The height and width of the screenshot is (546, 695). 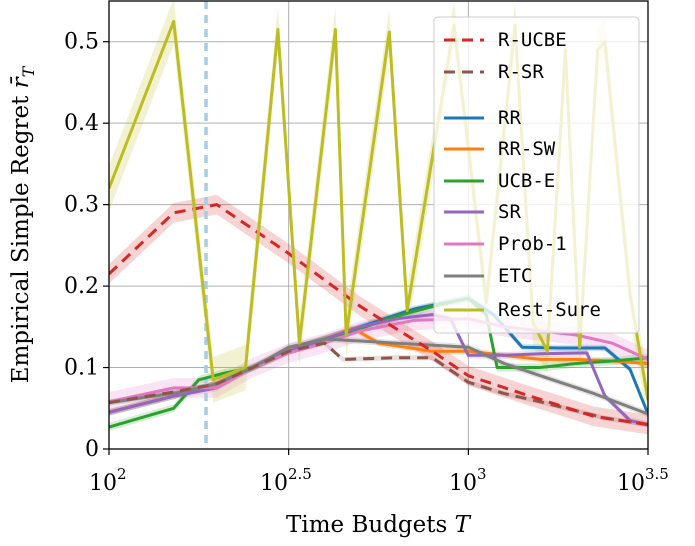 I want to click on y-tick-label-4: 0.4, so click(x=81, y=123).